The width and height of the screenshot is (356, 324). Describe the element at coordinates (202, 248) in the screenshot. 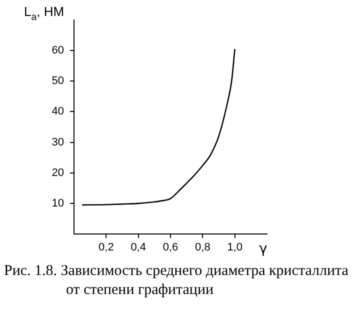

I see `x-tick-label: 0,8` at that location.